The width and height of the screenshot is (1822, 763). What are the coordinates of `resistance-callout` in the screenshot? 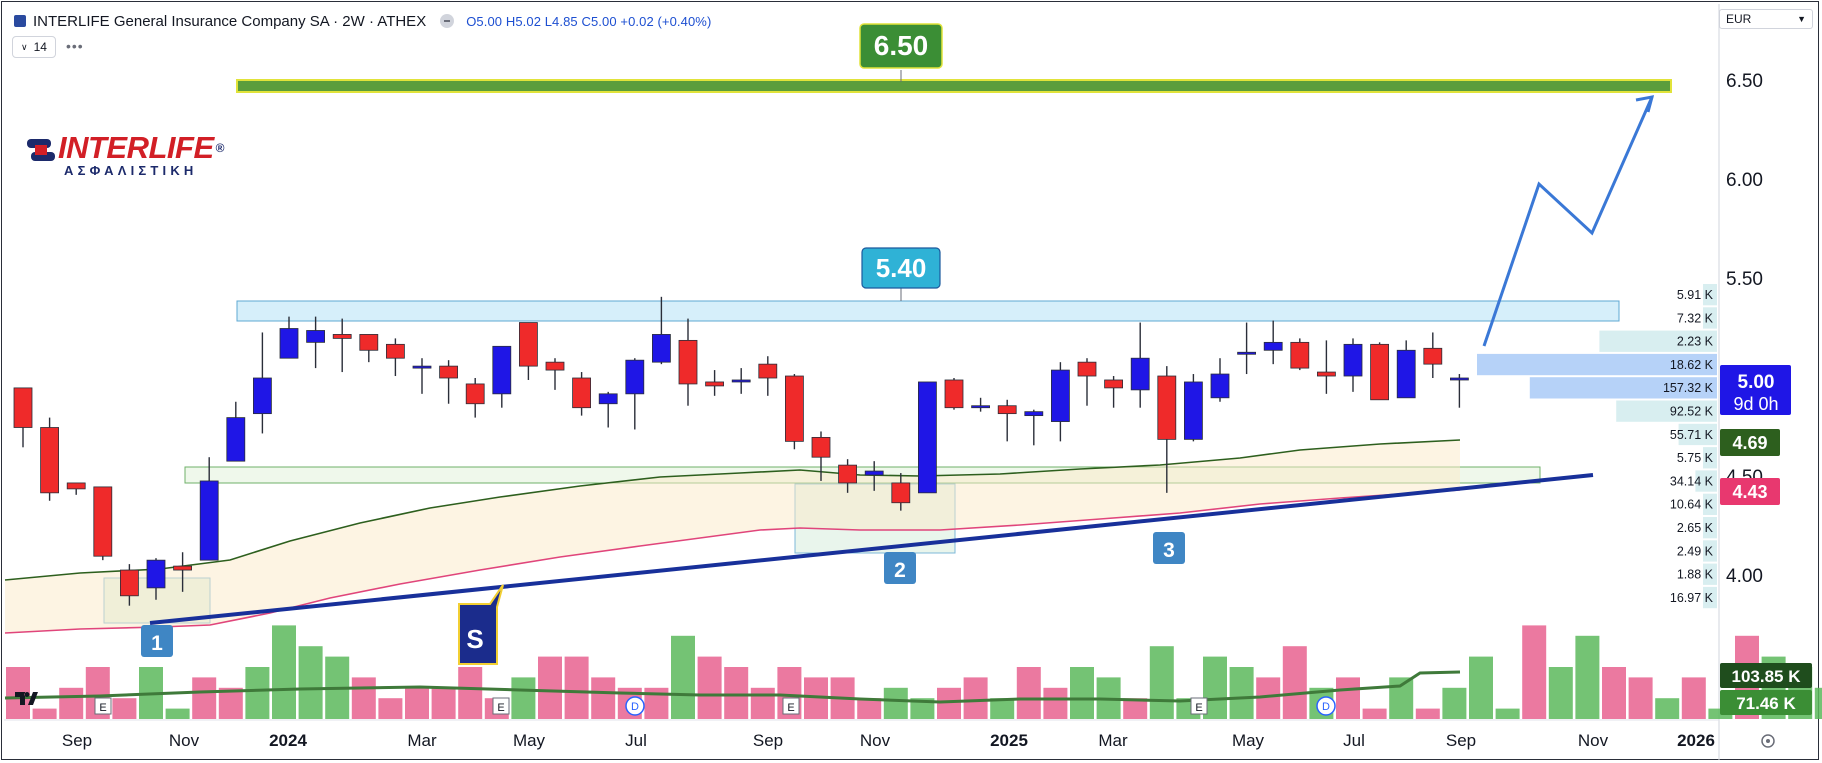 It's located at (901, 268).